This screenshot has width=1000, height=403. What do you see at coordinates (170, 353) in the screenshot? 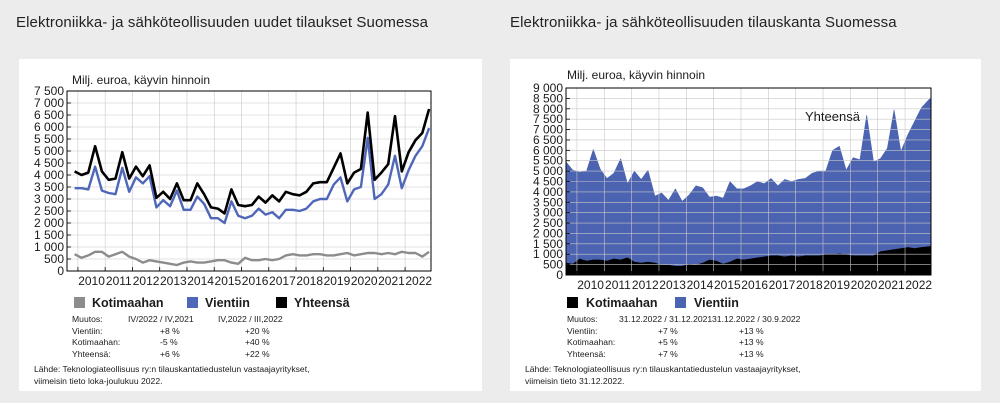
I see `change-row-value1: +6 %` at bounding box center [170, 353].